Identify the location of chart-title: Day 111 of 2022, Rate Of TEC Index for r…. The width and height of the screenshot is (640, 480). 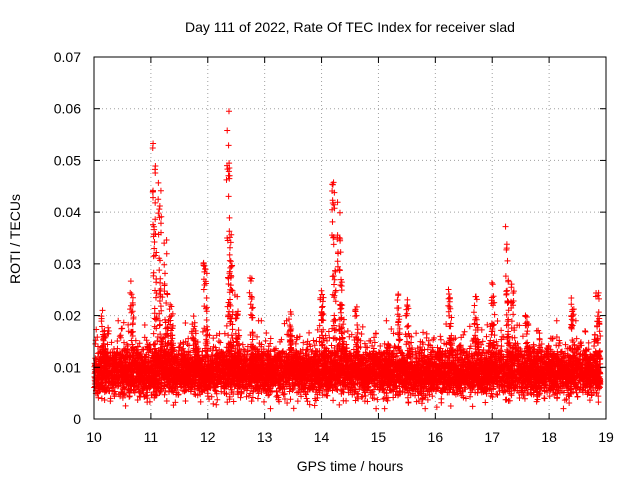
(350, 27).